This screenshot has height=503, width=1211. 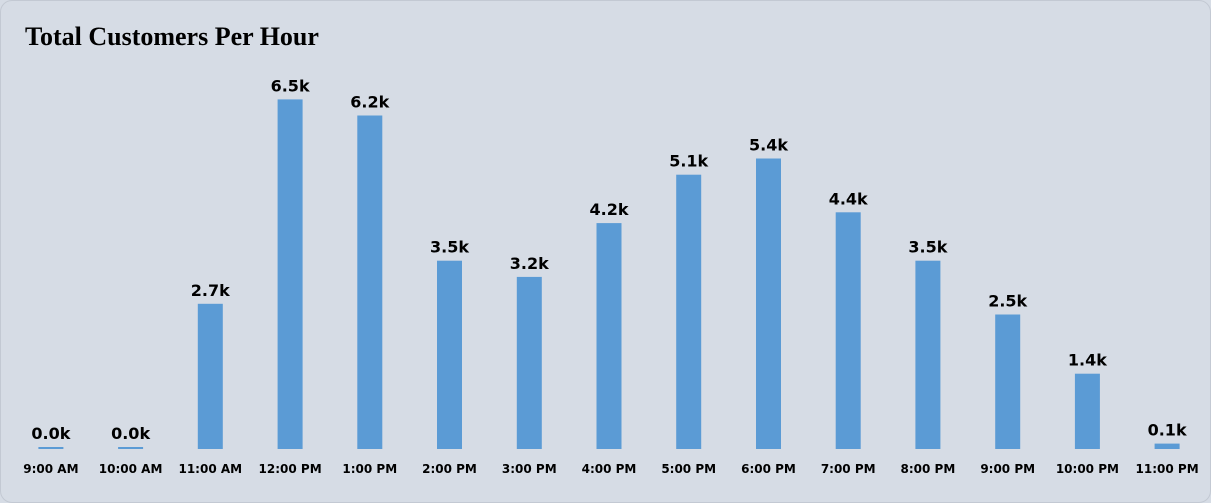 What do you see at coordinates (688, 469) in the screenshot?
I see `x-tick-label-8: 5:00 PM` at bounding box center [688, 469].